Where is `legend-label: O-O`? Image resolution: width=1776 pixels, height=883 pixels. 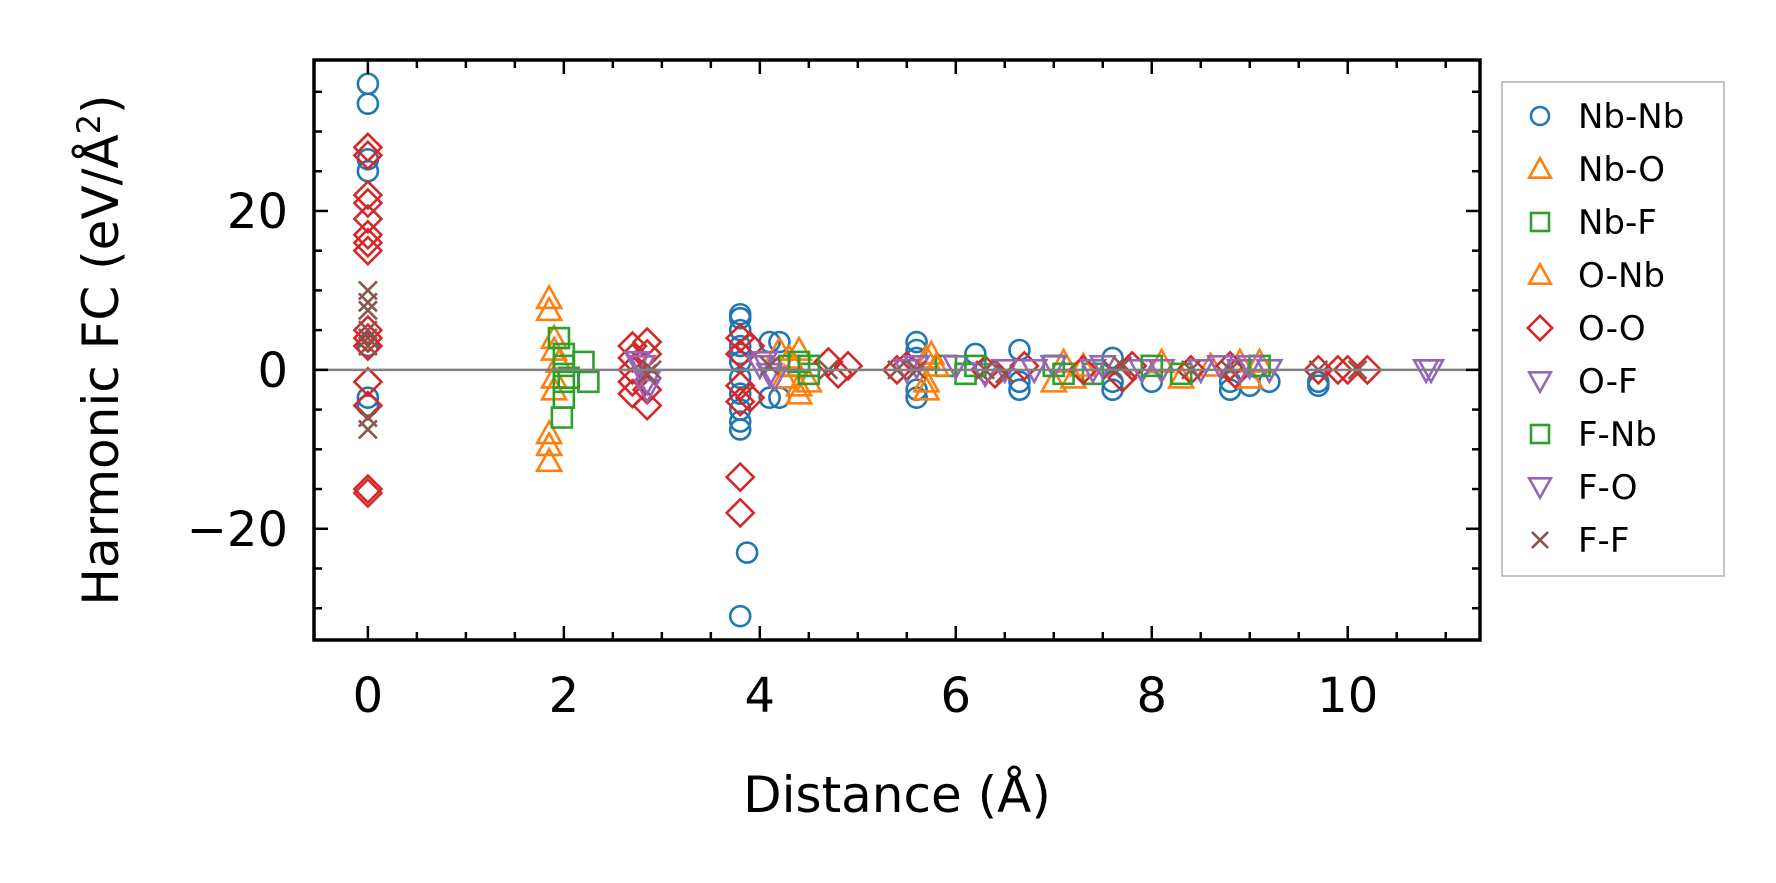
legend-label: O-O is located at coordinates (1612, 329).